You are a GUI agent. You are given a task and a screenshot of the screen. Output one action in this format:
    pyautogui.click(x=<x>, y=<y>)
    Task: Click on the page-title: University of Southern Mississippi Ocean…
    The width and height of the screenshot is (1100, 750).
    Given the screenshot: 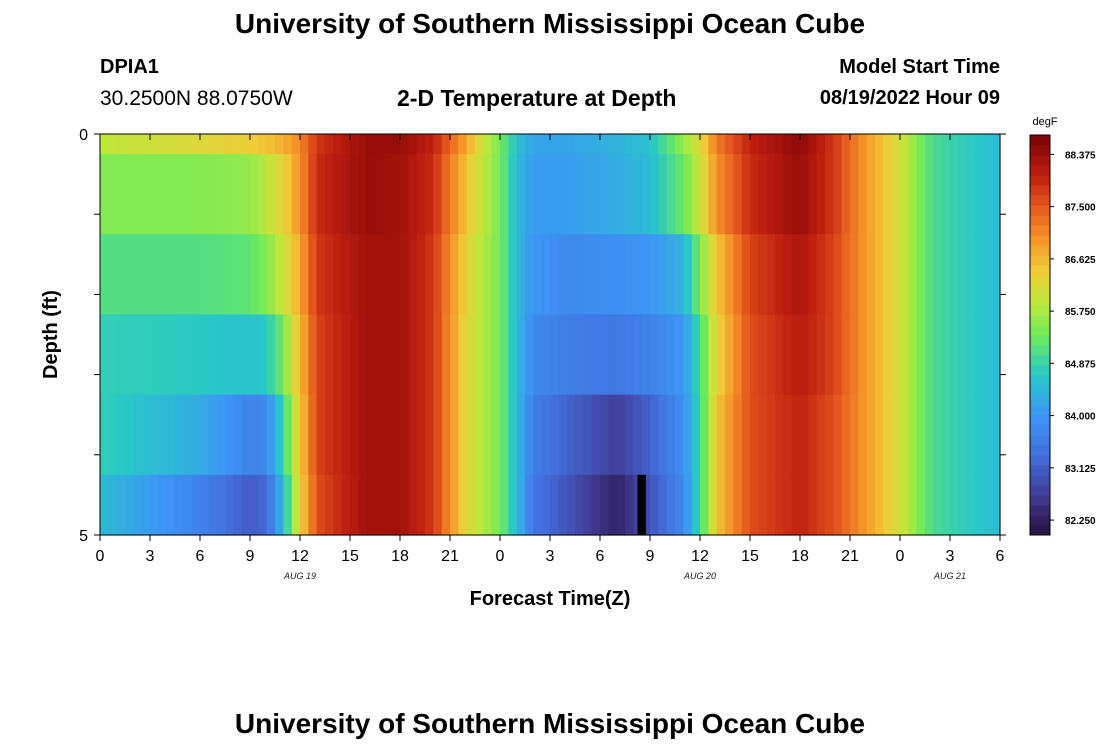 What is the action you would take?
    pyautogui.click(x=550, y=23)
    